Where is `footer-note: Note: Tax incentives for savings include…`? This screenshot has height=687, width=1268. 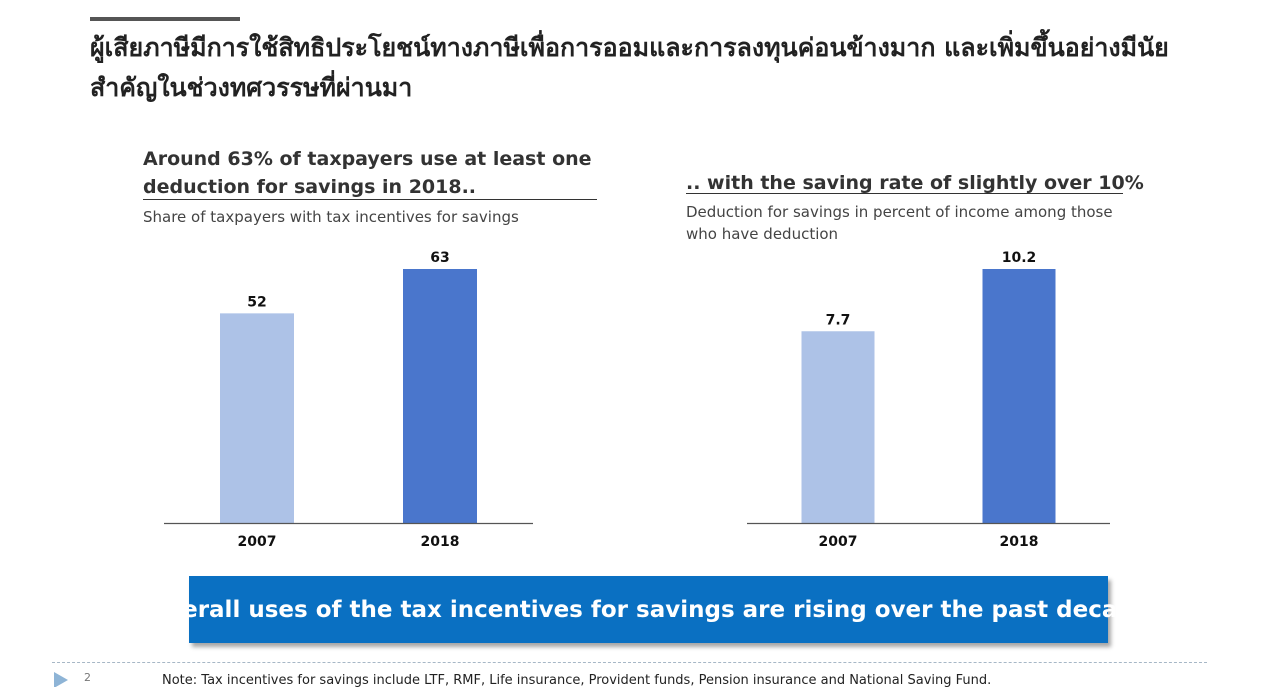 footer-note: Note: Tax incentives for savings include… is located at coordinates (577, 680).